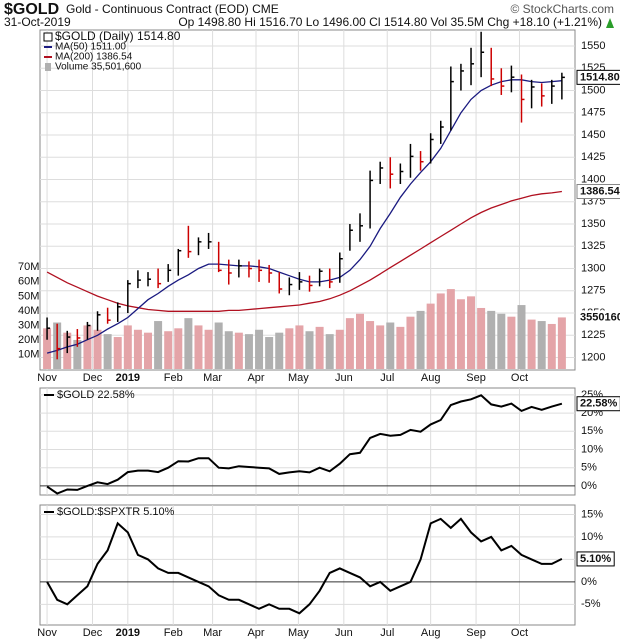 This screenshot has height=639, width=620. Describe the element at coordinates (28, 282) in the screenshot. I see `y2-tick-label: 60M` at that location.